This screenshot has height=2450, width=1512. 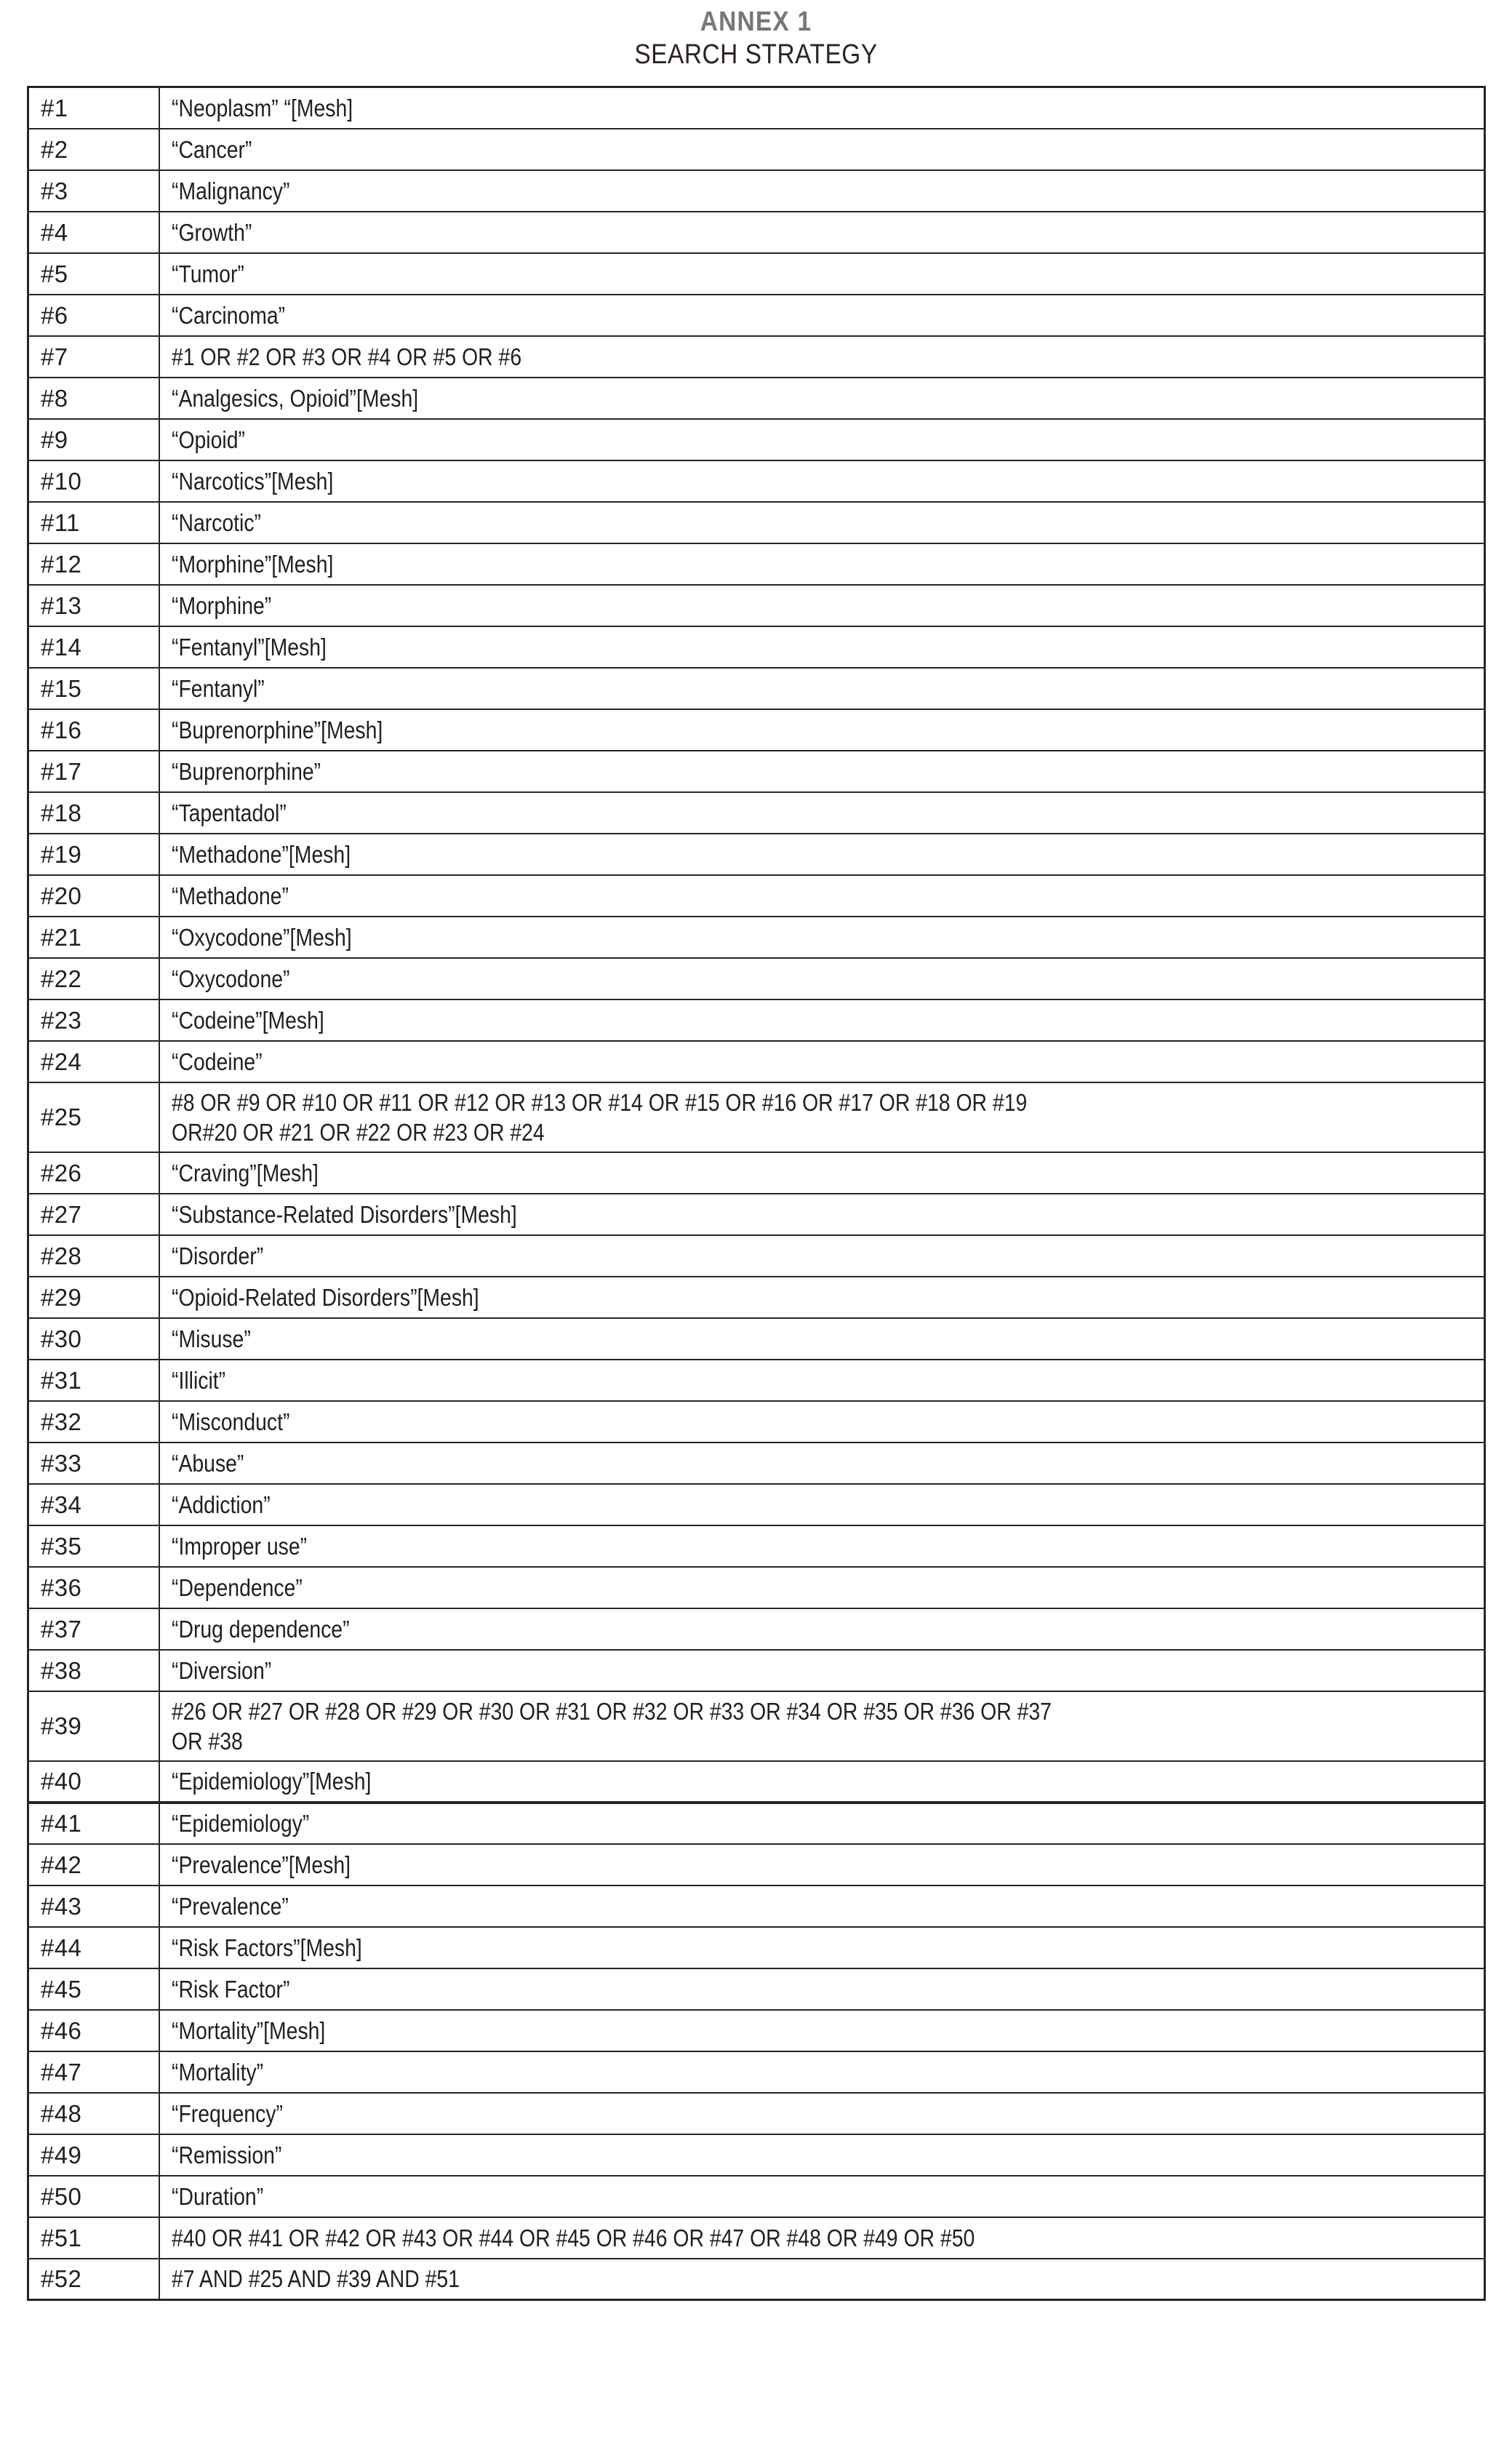 I want to click on search-step-id: #42, so click(x=93, y=1865).